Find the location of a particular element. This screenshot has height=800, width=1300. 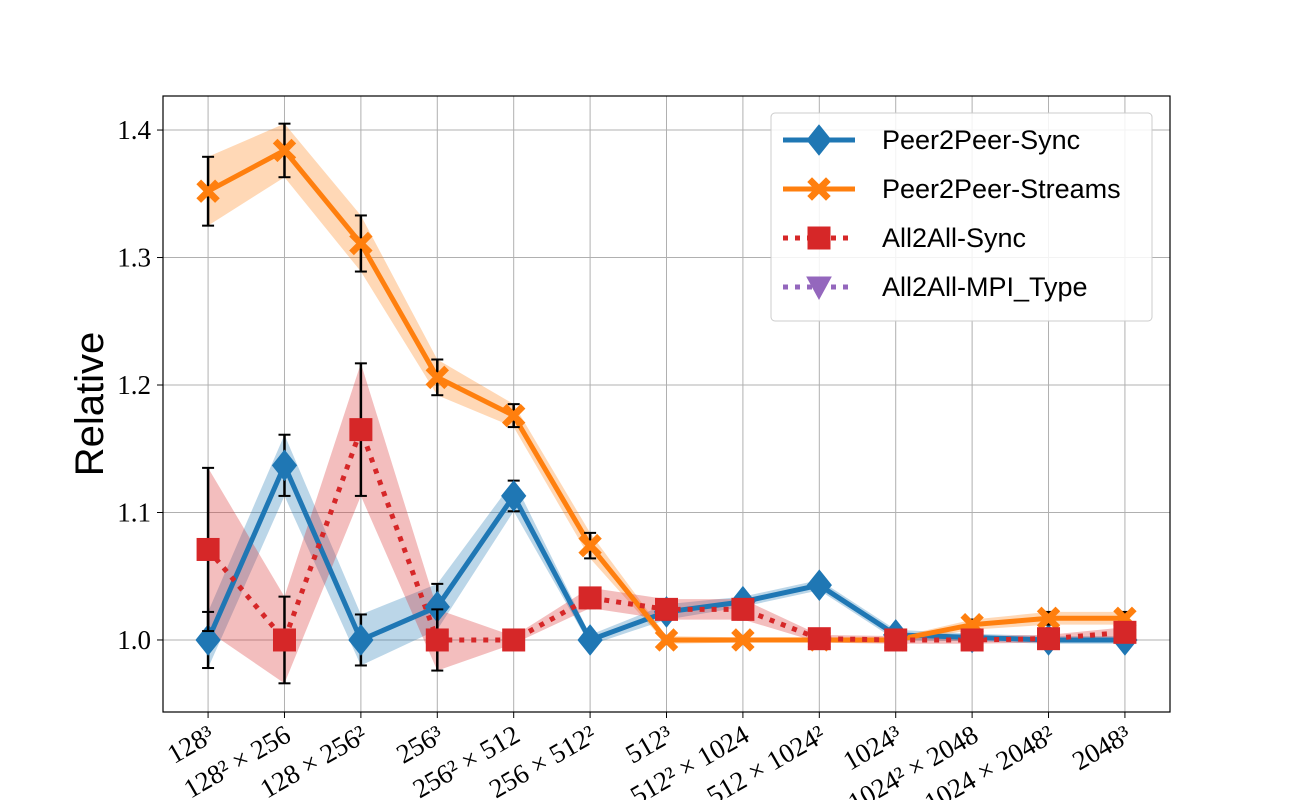

legend-box is located at coordinates (961, 217).